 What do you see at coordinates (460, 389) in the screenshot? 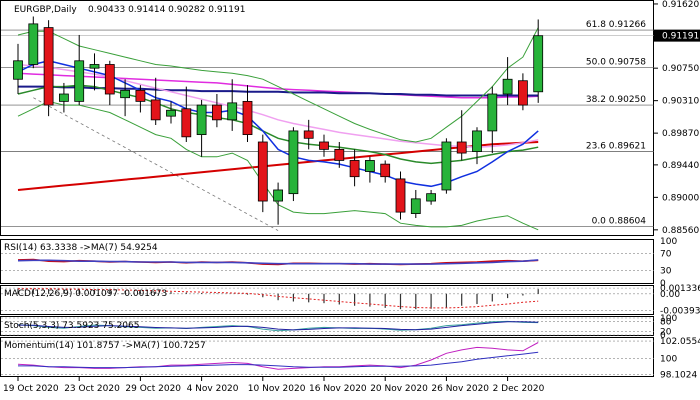
I see `date-tick-label: 26 Nov 2020` at bounding box center [460, 389].